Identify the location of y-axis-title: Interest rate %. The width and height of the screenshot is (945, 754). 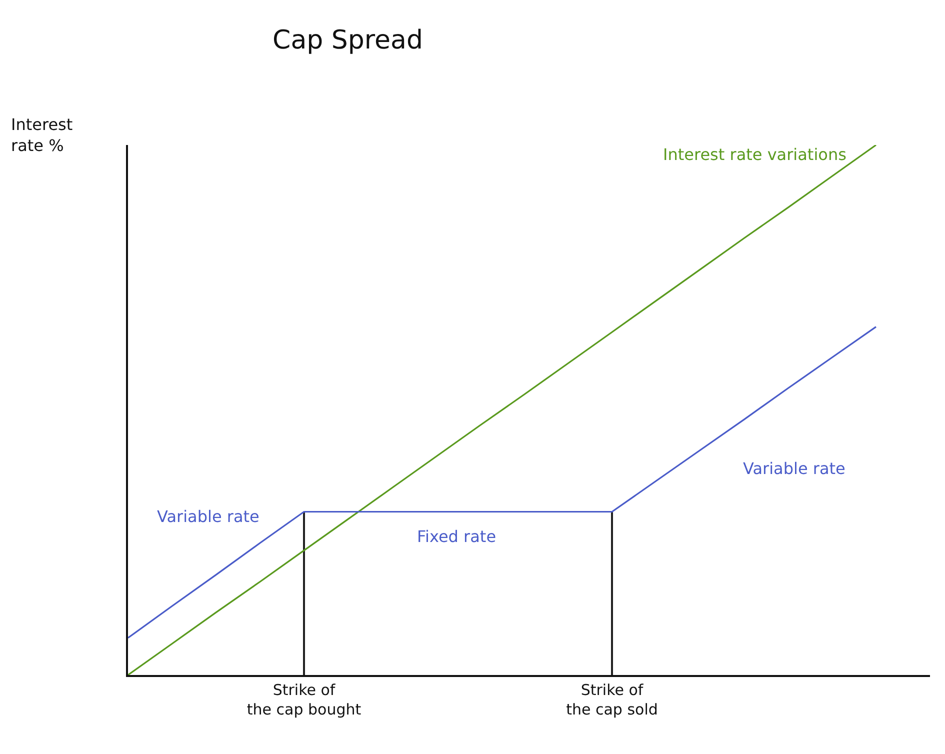
(42, 135).